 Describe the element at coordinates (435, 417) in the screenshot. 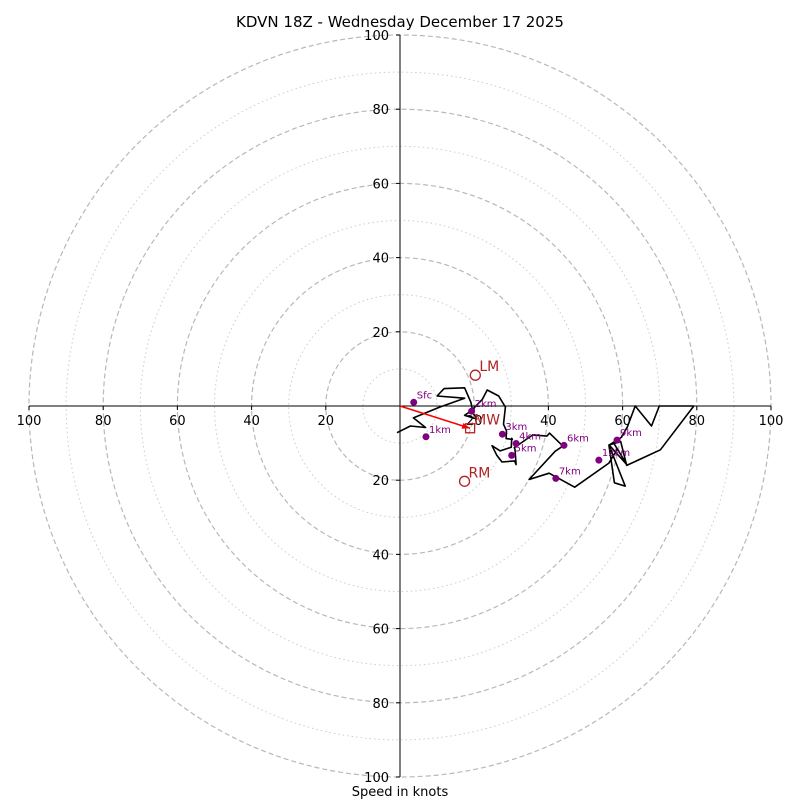

I see `shear-vector-line` at that location.